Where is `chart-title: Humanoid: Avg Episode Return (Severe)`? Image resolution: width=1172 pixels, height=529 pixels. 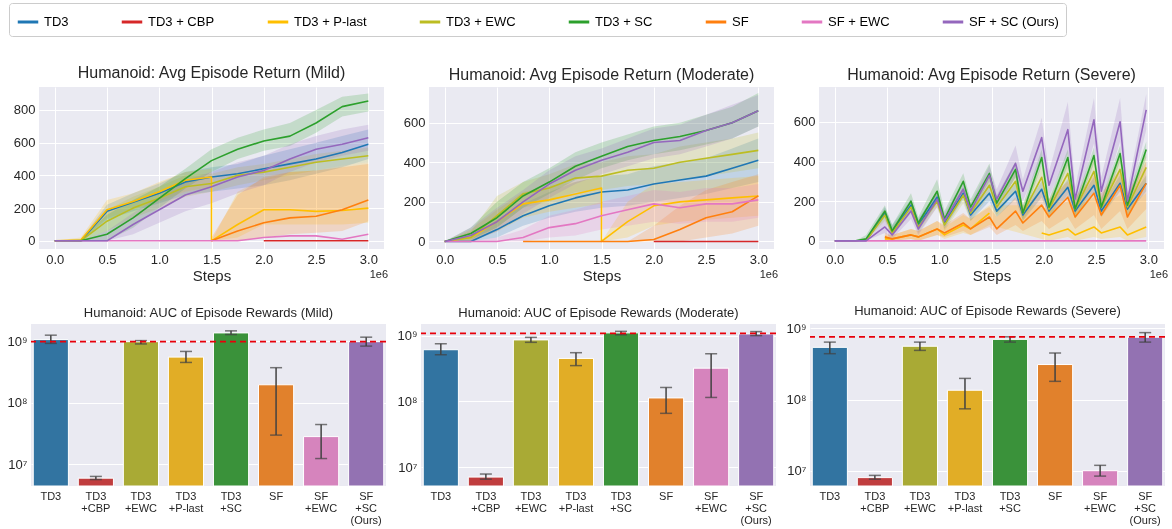 chart-title: Humanoid: Avg Episode Return (Severe) is located at coordinates (991, 74).